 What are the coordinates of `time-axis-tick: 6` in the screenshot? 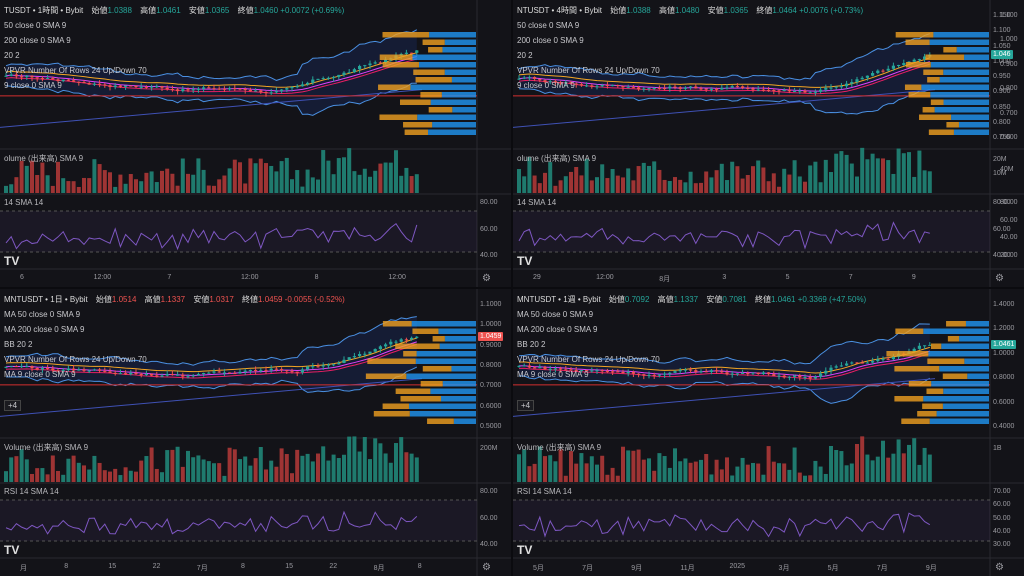 It's located at (22, 277).